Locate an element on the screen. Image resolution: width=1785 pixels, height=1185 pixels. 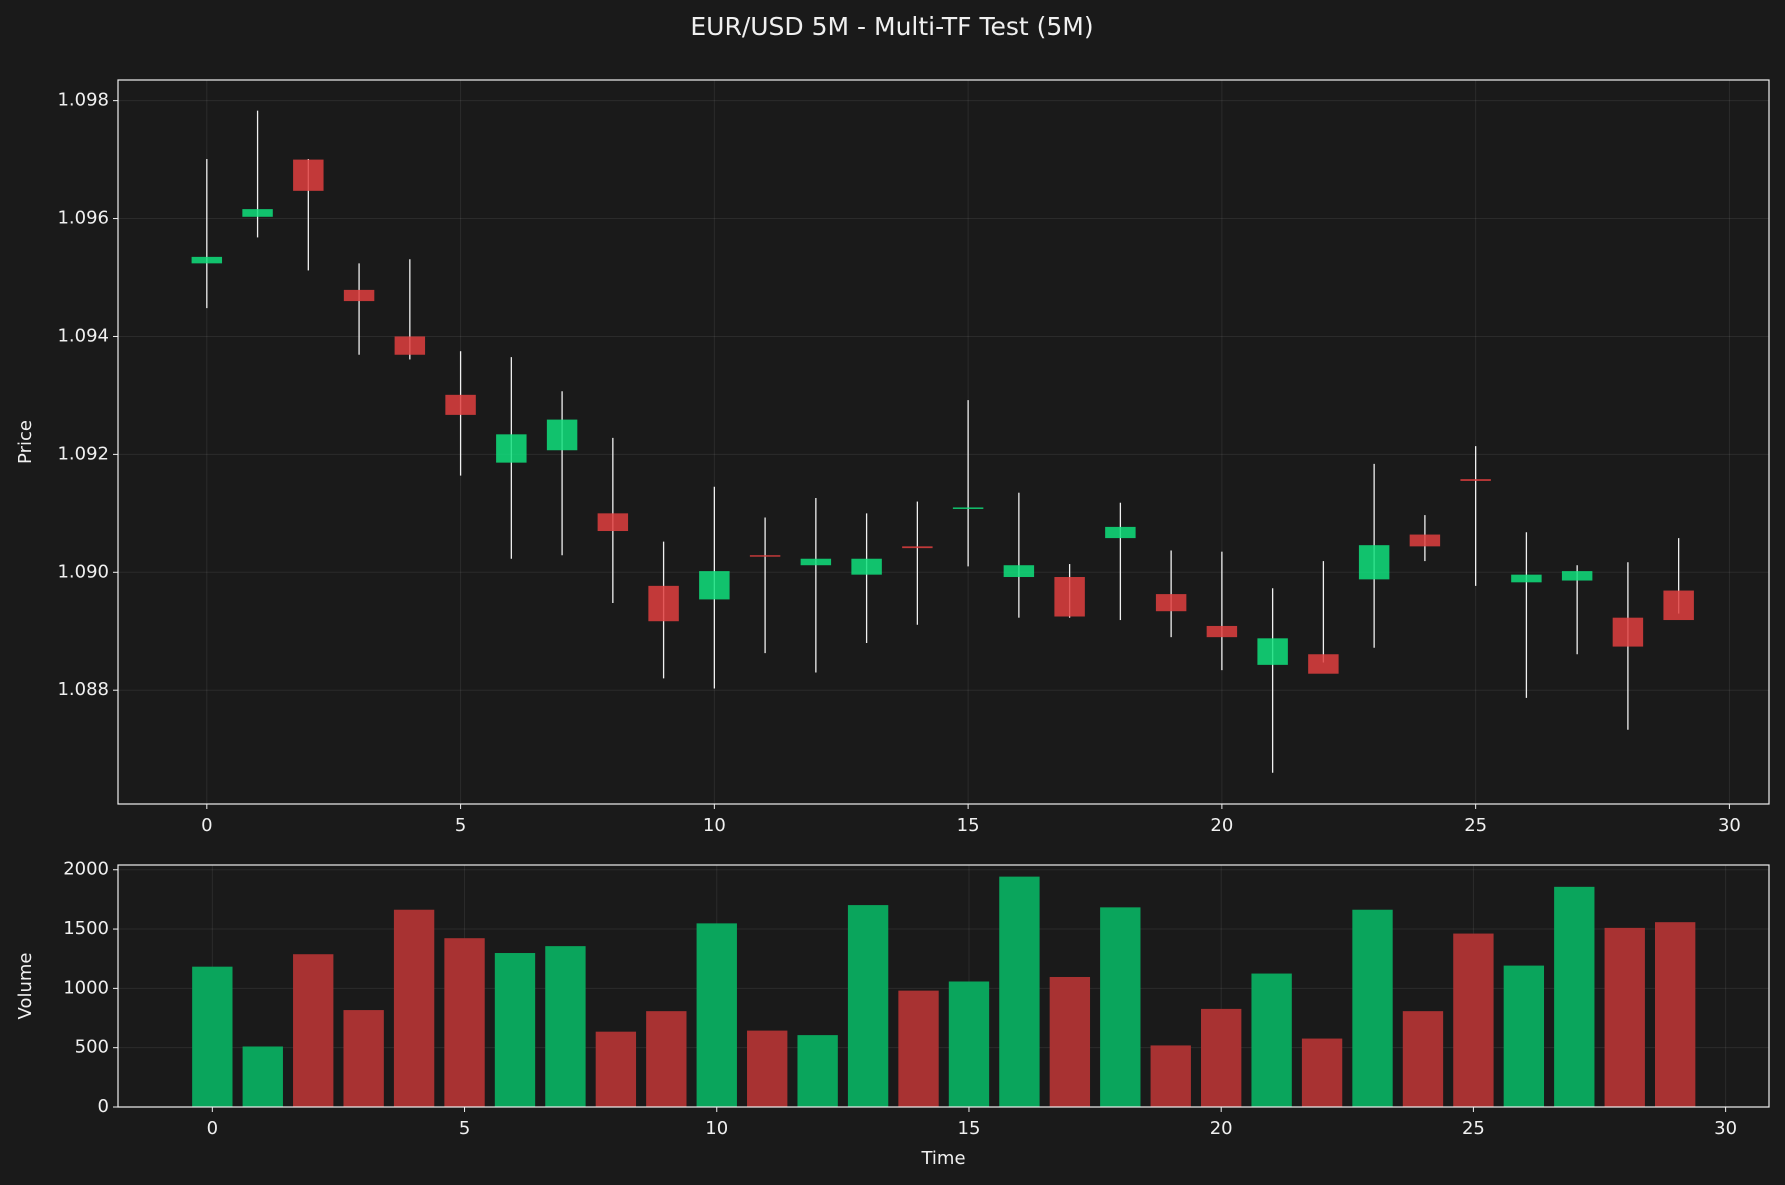
x-axis-label: Time is located at coordinates (942, 1158).